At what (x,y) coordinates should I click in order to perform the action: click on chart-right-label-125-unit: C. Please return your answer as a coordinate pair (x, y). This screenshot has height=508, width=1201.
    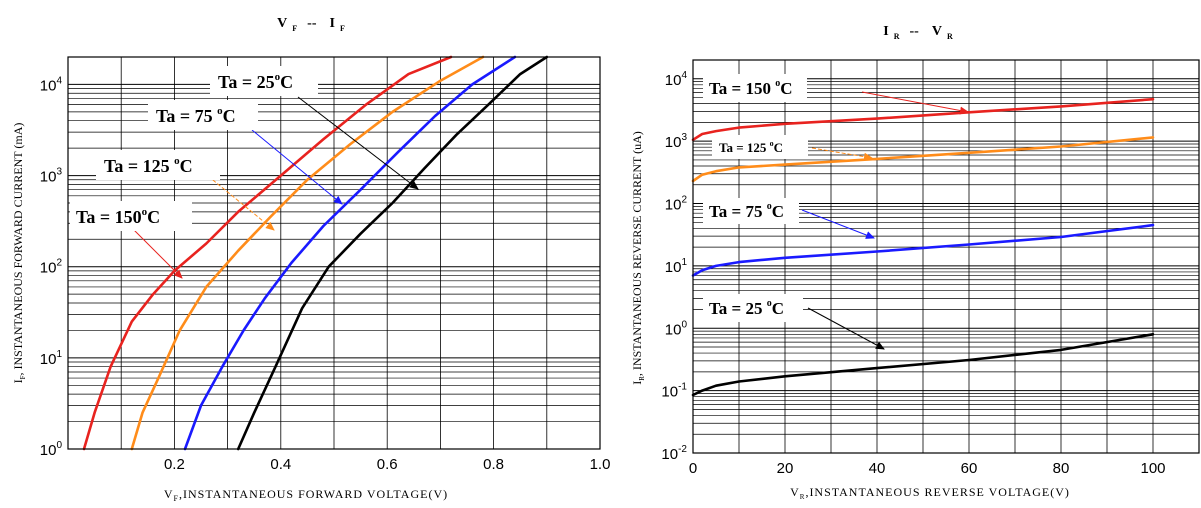
    Looking at the image, I should click on (778, 147).